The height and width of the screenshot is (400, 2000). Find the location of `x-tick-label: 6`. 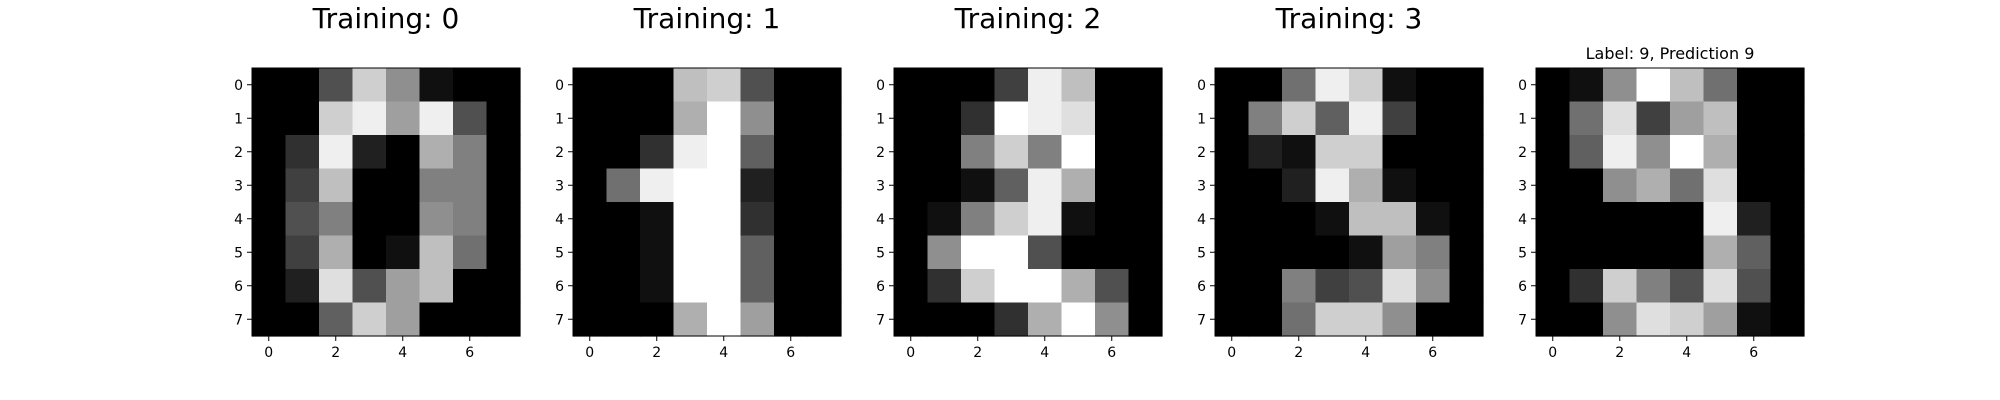

x-tick-label: 6 is located at coordinates (790, 353).